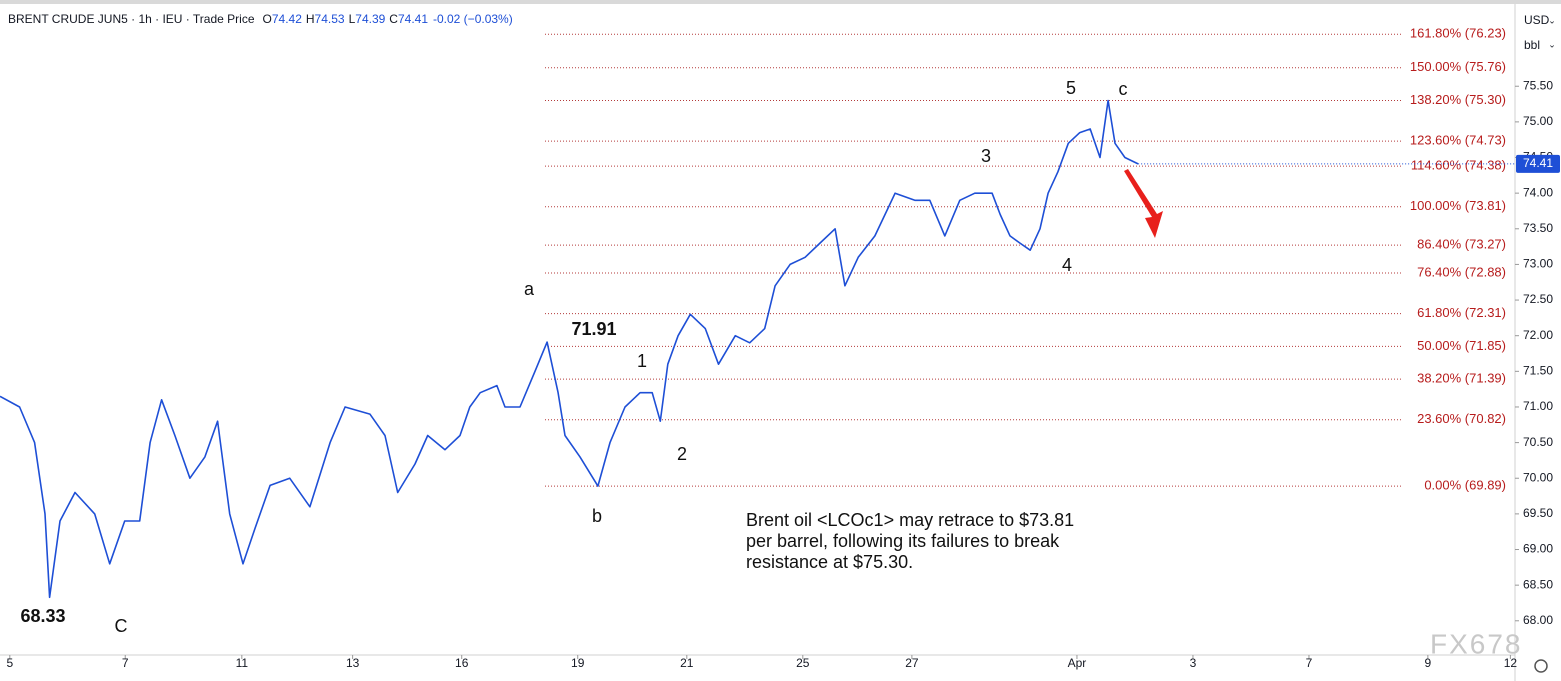  Describe the element at coordinates (910, 520) in the screenshot. I see `note-line: Brent oil <LCOc1> may retrace to $73.81` at that location.